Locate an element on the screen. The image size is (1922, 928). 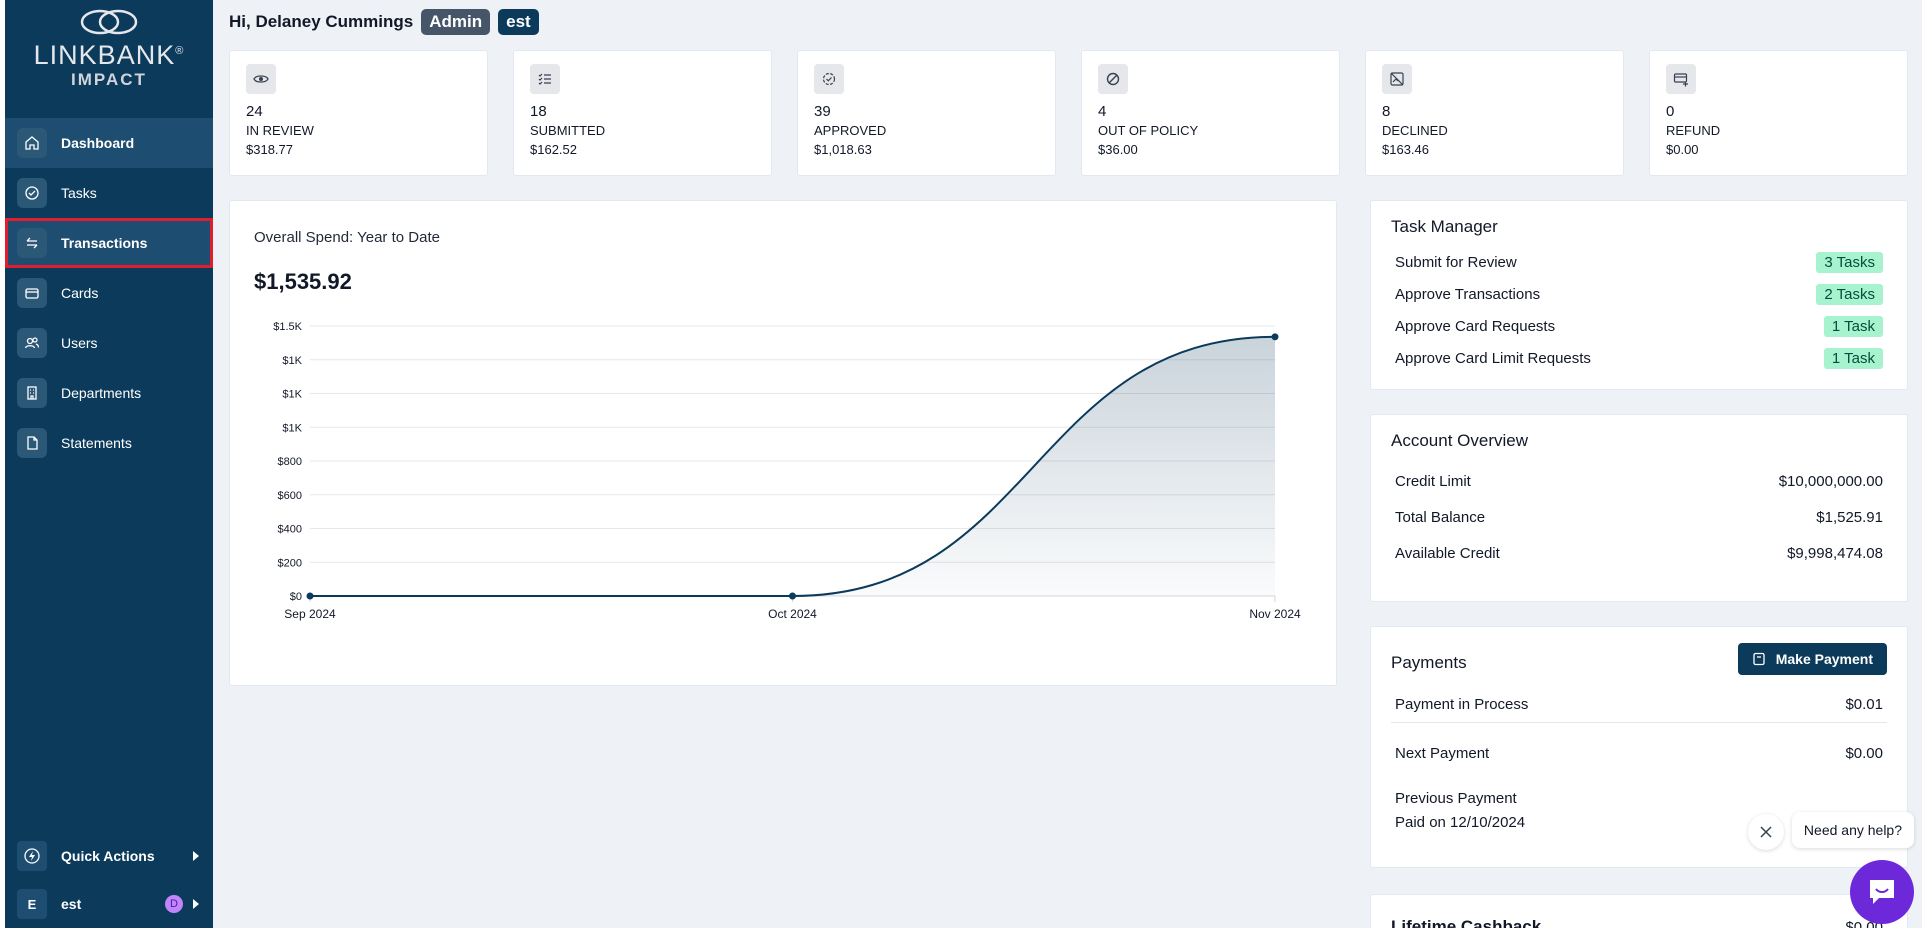
ban-icon is located at coordinates (1113, 79).